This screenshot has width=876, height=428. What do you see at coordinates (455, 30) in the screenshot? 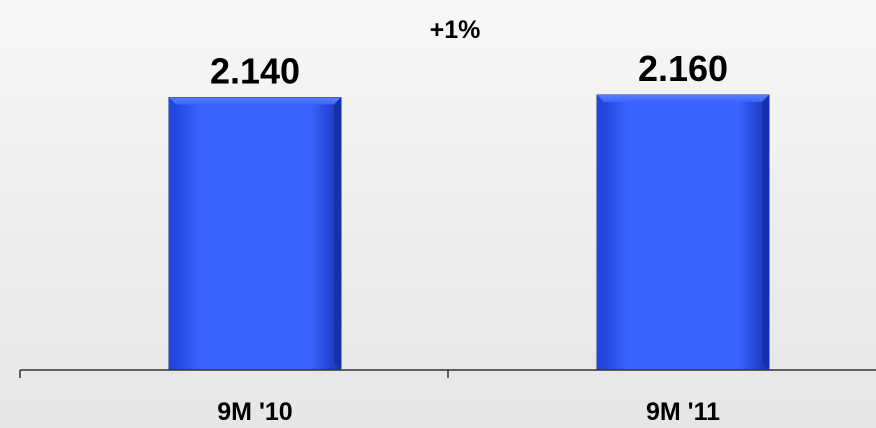
I see `growth-annotation: +1%` at bounding box center [455, 30].